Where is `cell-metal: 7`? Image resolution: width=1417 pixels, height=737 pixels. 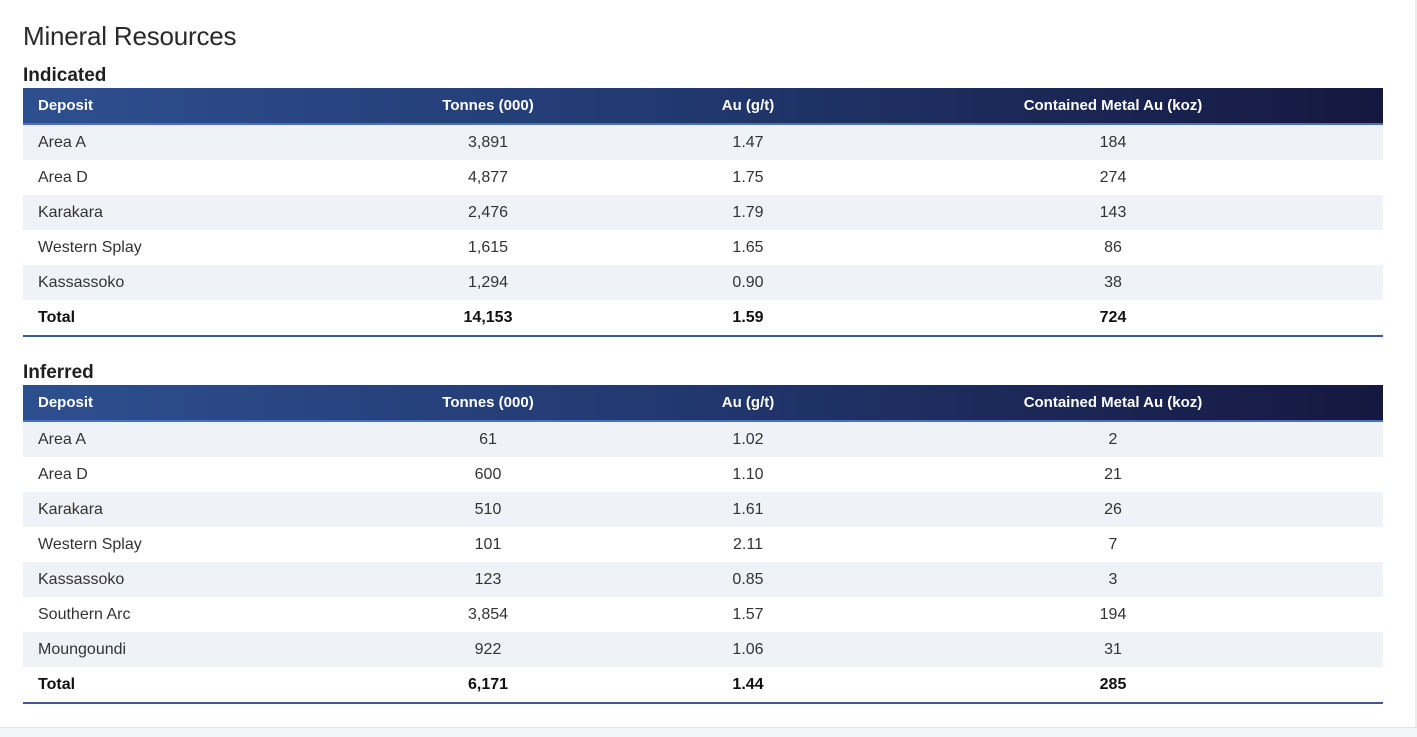
cell-metal: 7 is located at coordinates (1113, 544).